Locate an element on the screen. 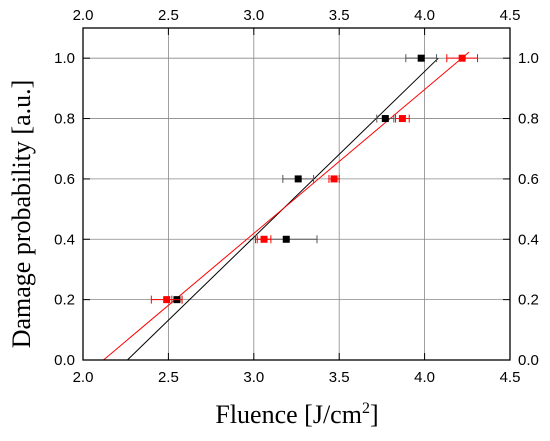  y-tick-label-left: 0.6 is located at coordinates (64, 179).